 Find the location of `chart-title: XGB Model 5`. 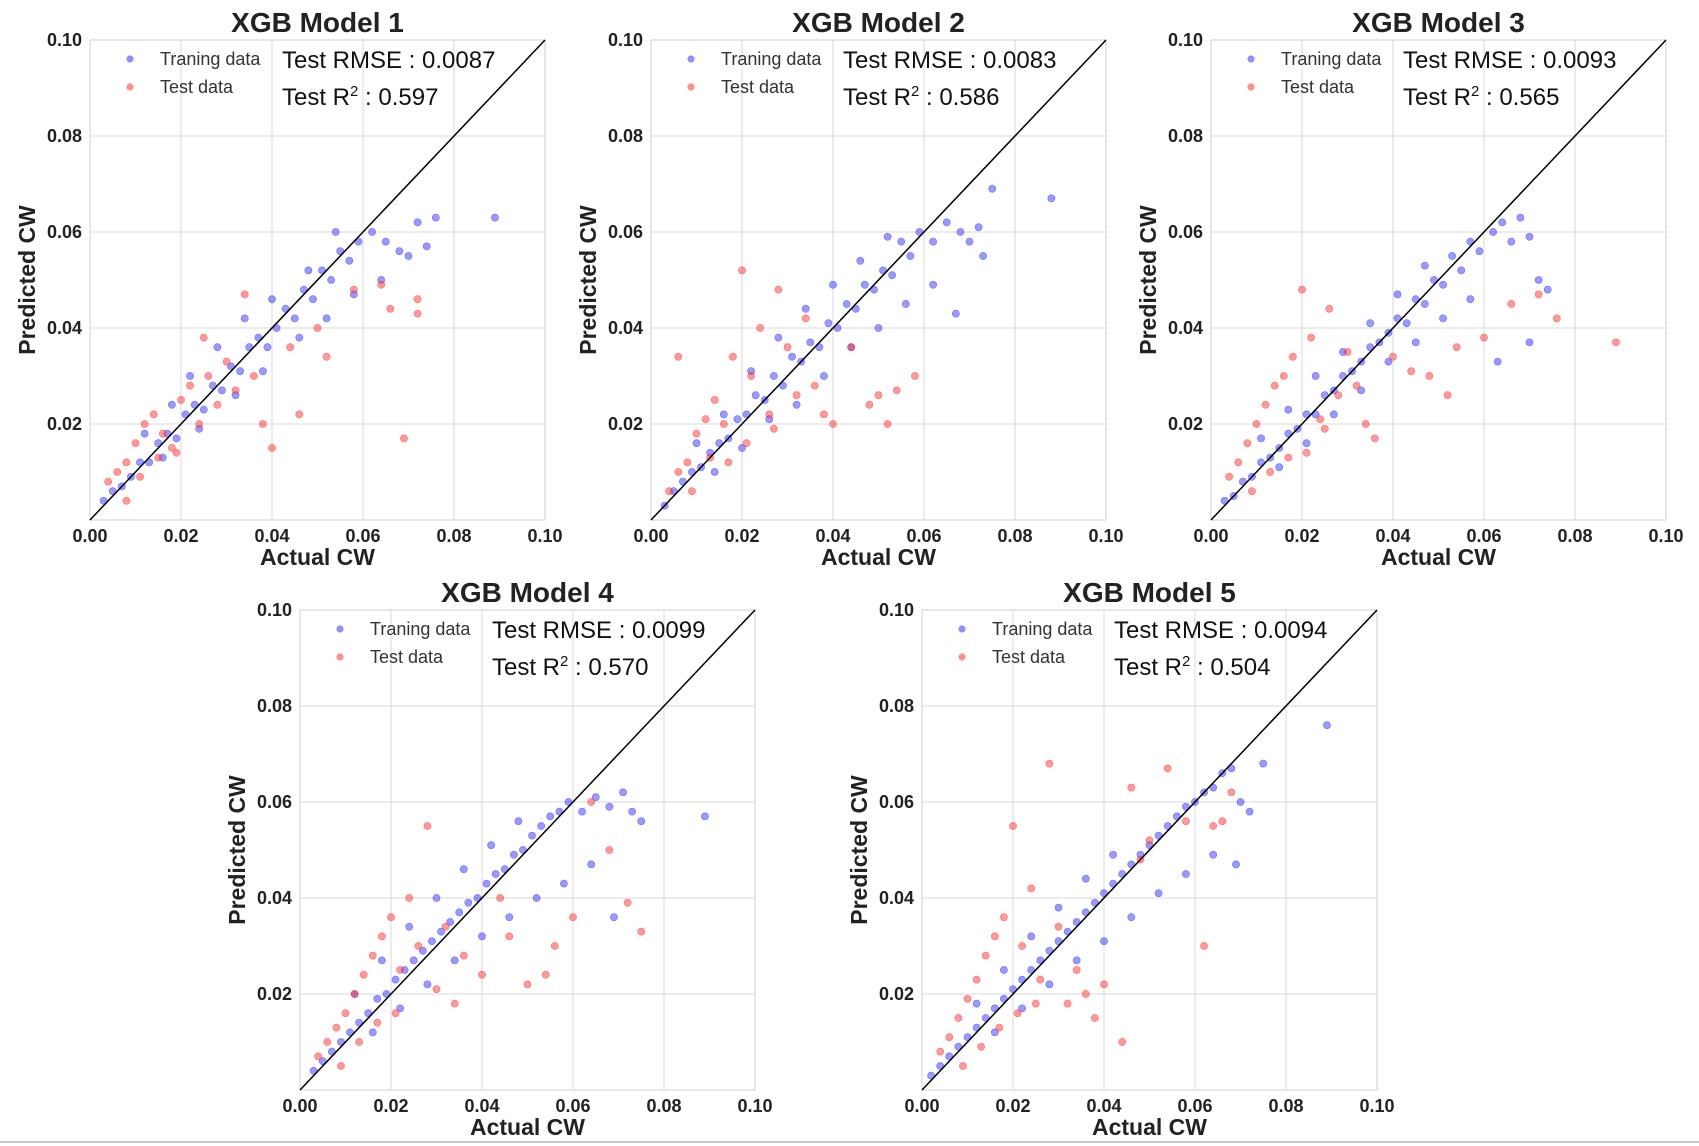

chart-title: XGB Model 5 is located at coordinates (1149, 592).